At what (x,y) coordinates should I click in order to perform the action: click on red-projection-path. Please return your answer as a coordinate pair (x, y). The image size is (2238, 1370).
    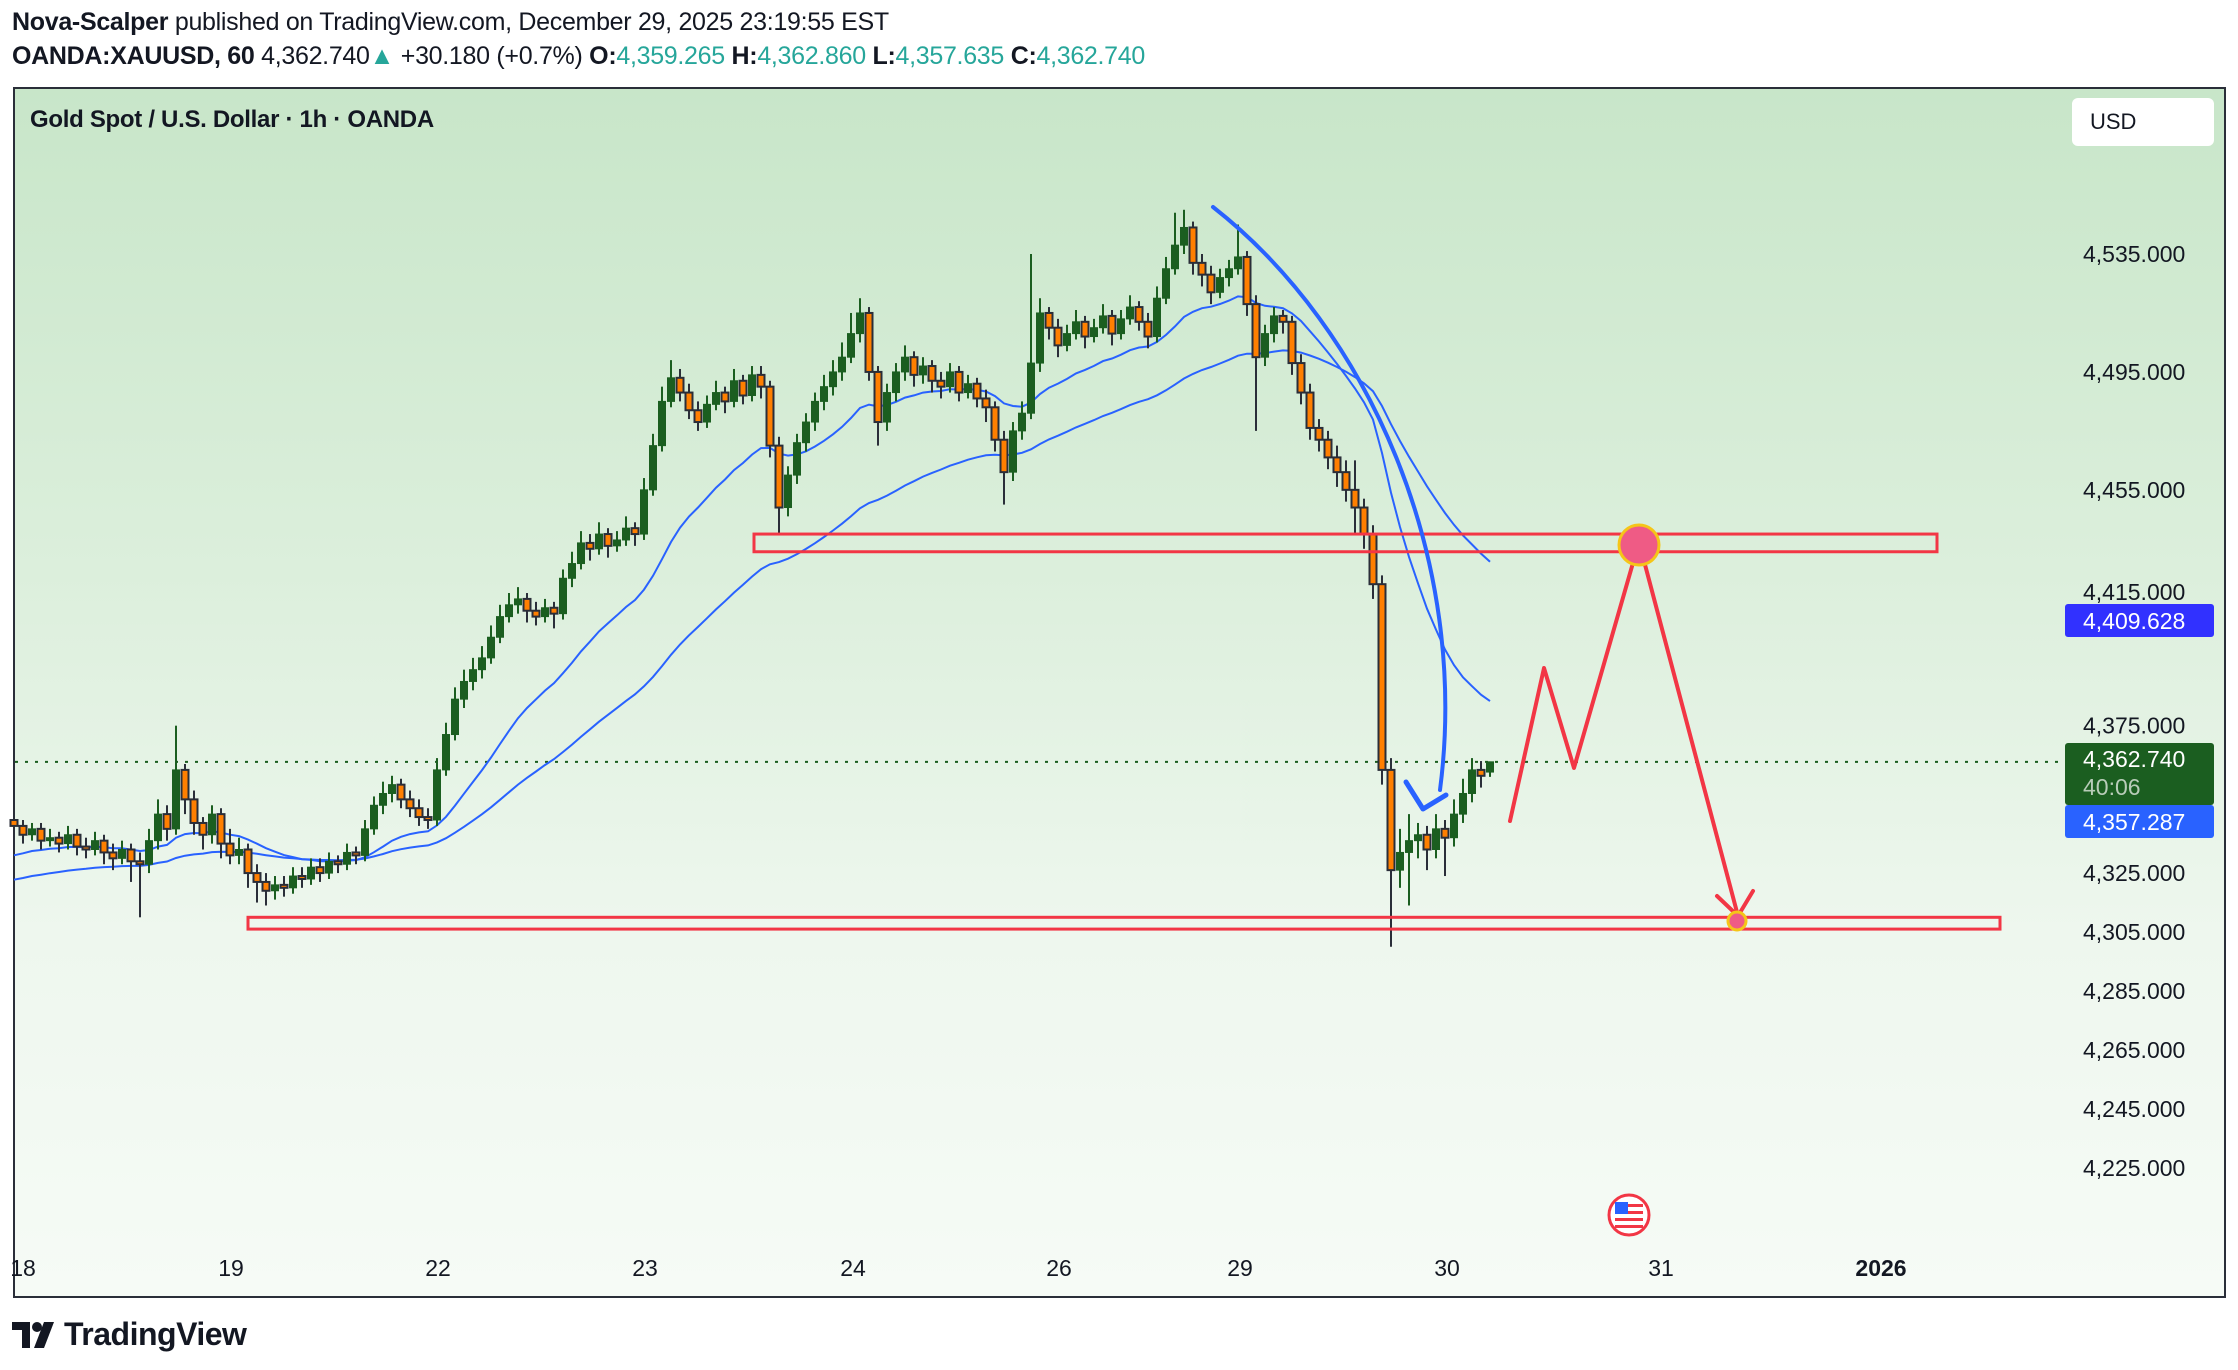
    Looking at the image, I should click on (1624, 729).